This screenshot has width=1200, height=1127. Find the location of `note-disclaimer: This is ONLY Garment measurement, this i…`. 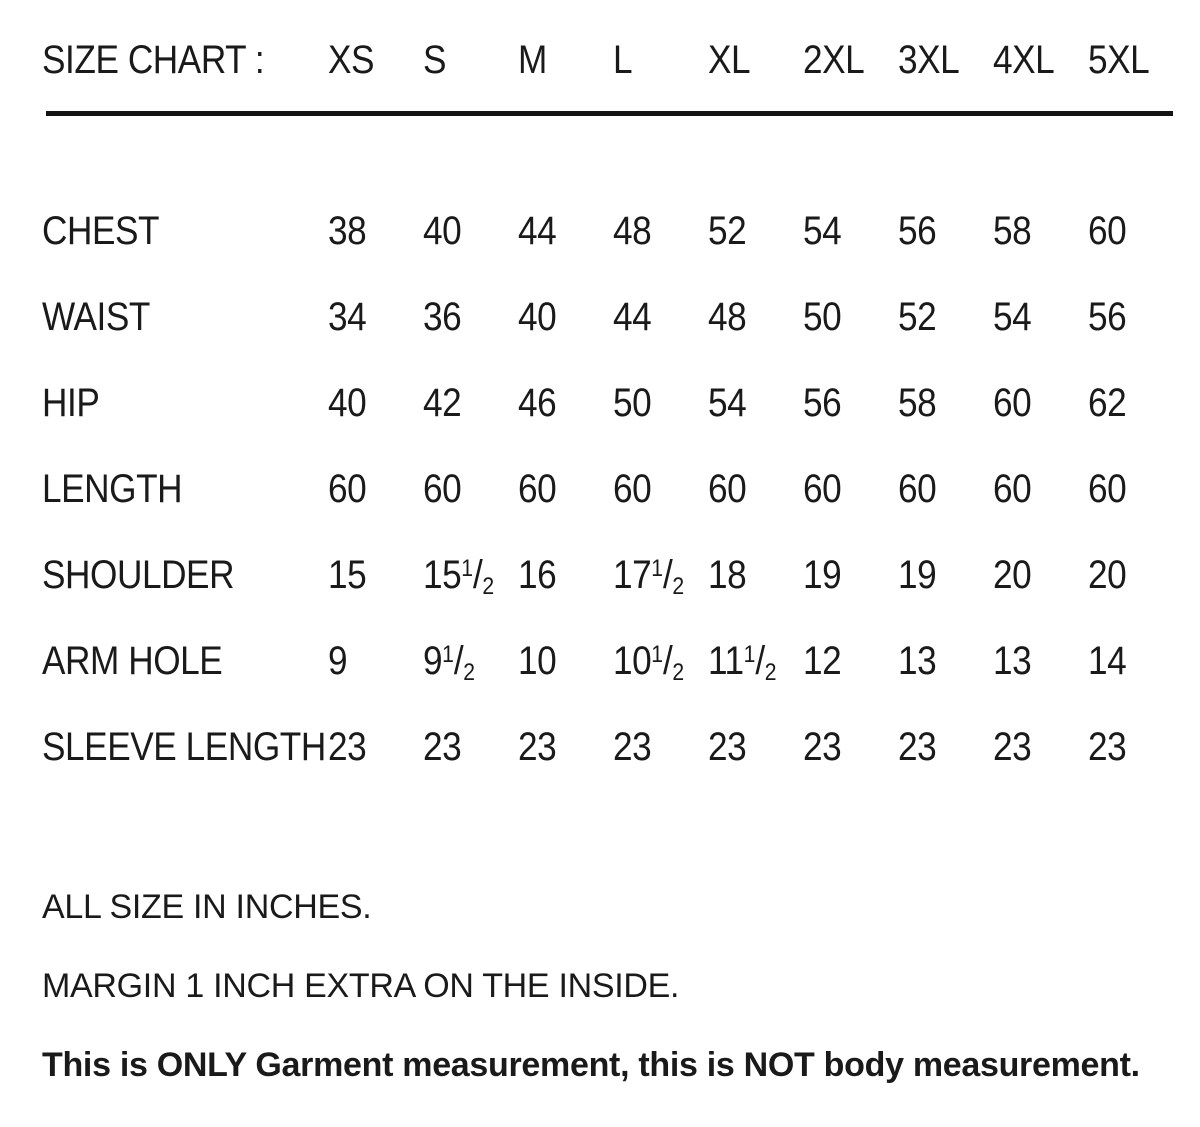

note-disclaimer: This is ONLY Garment measurement, this i… is located at coordinates (591, 1065).